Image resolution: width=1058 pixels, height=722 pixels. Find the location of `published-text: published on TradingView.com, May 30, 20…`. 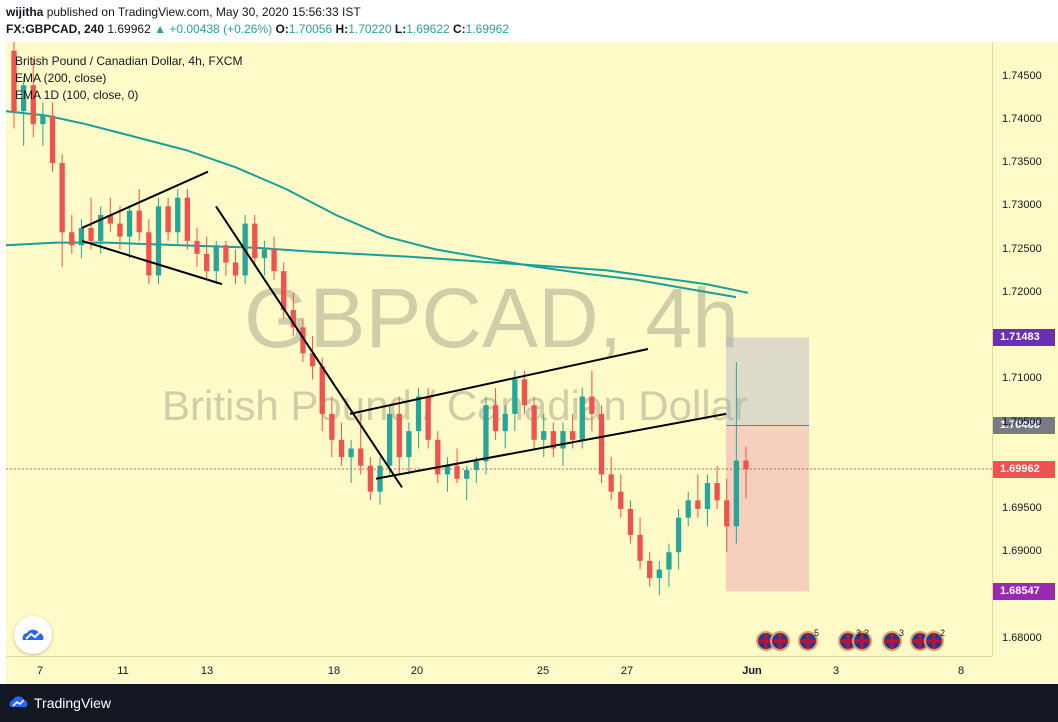

published-text: published on TradingView.com, May 30, 20… is located at coordinates (203, 12).